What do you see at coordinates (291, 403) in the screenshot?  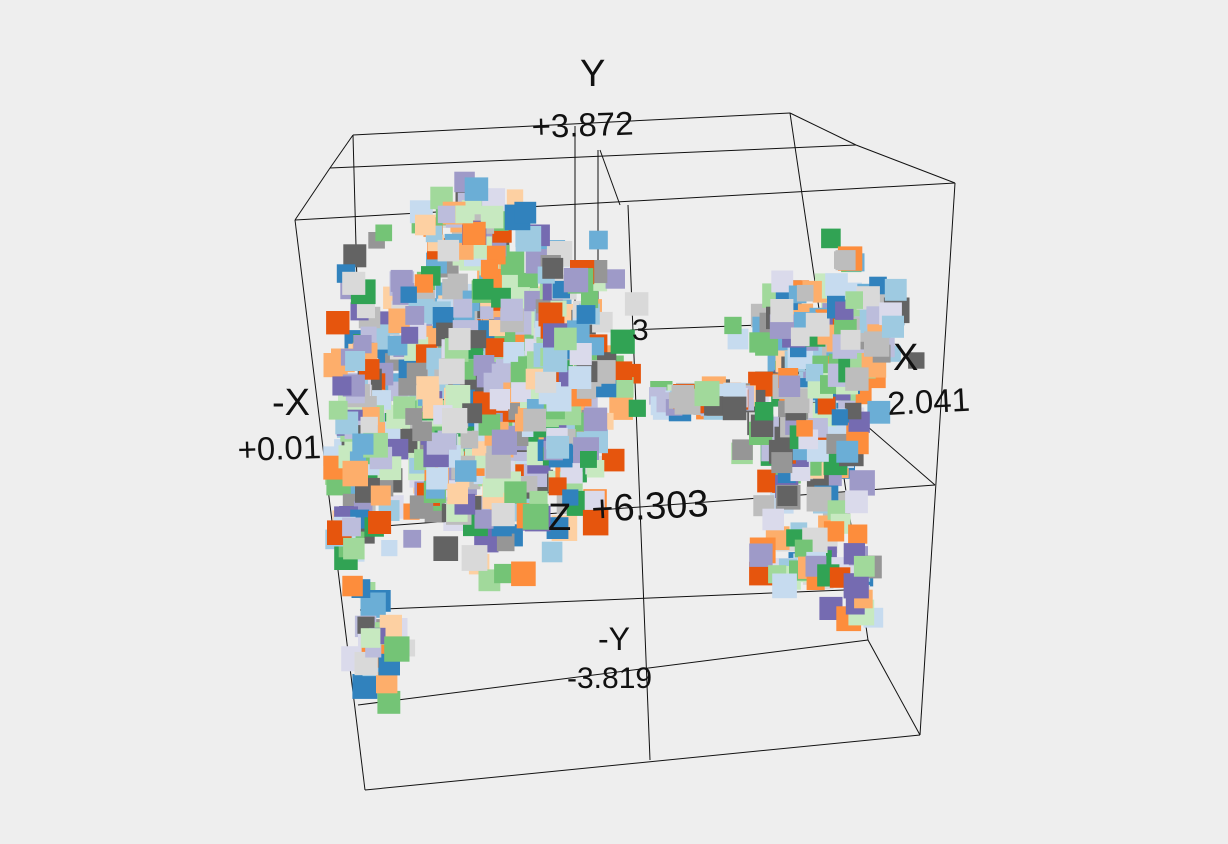 I see `x-neg-axis-label: -X` at bounding box center [291, 403].